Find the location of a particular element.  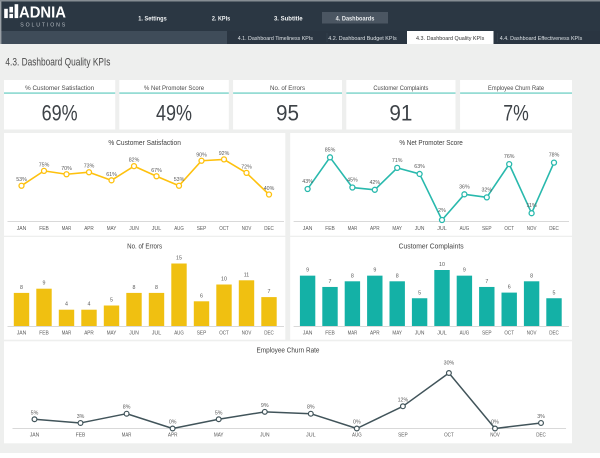

svg-text: 91 is located at coordinates (400, 113).